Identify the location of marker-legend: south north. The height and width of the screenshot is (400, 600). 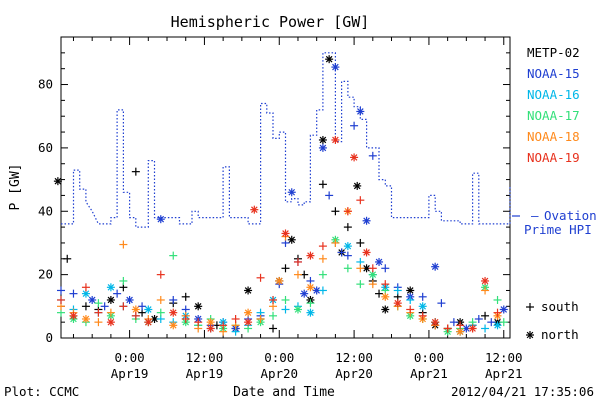
(552, 320).